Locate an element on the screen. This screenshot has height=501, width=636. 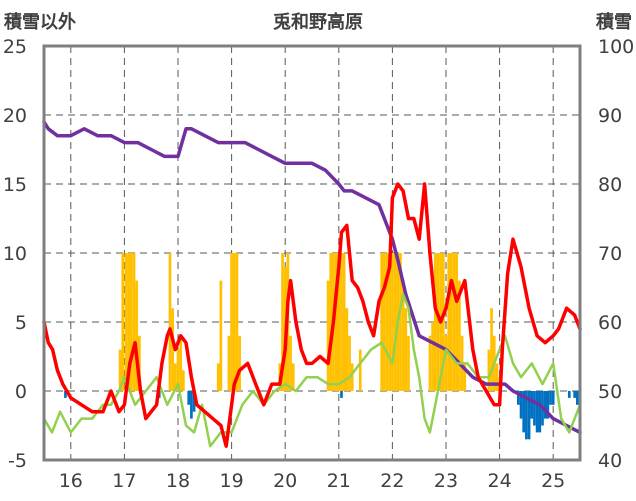
y-left-tick-label: 15 is located at coordinates (15, 185).